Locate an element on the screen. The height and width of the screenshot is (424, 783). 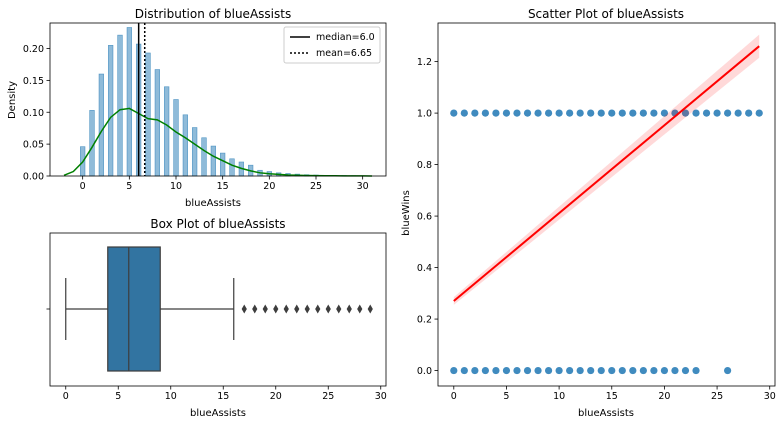
scatter-ylabel: blueWins is located at coordinates (406, 213).